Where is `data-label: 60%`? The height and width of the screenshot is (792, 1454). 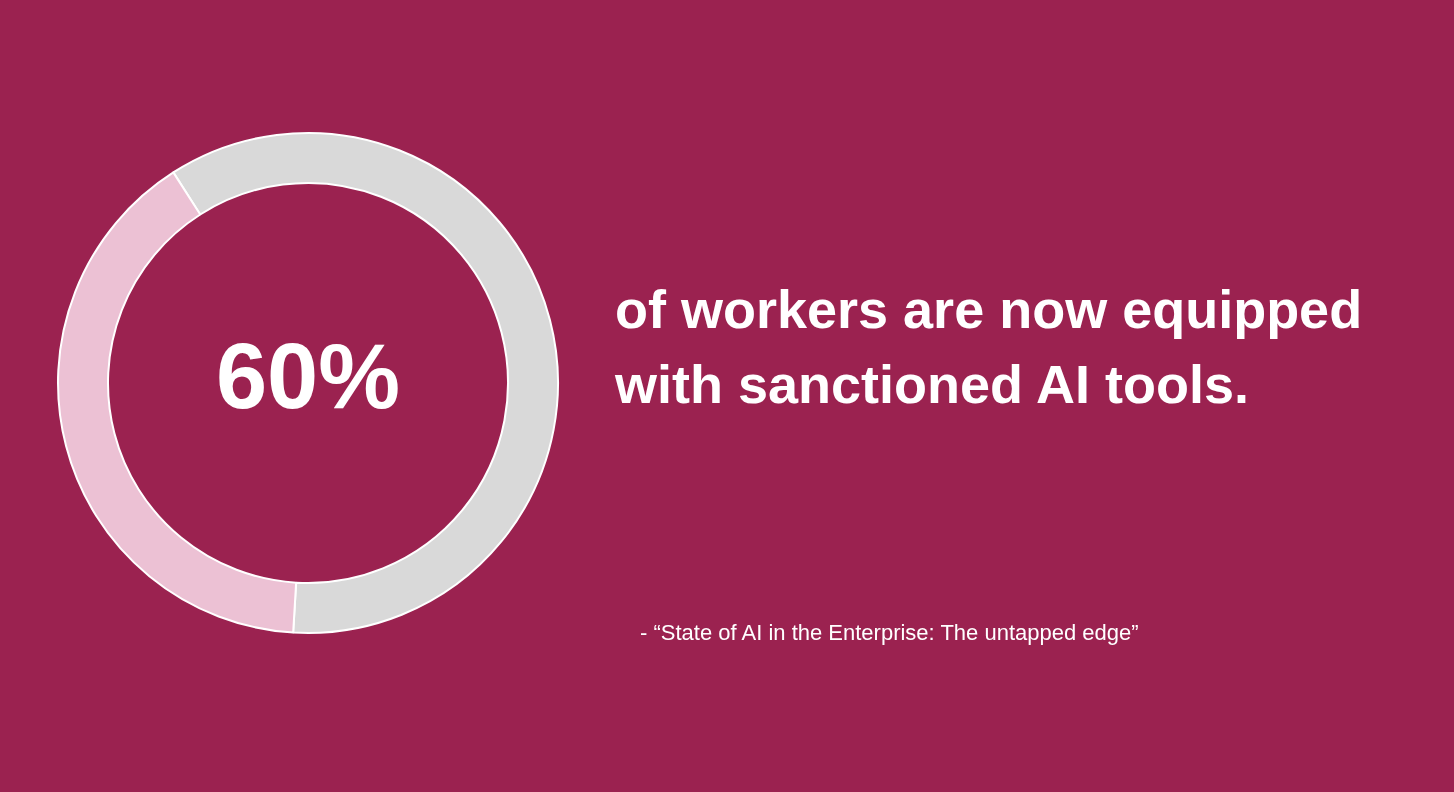
data-label: 60% is located at coordinates (308, 376).